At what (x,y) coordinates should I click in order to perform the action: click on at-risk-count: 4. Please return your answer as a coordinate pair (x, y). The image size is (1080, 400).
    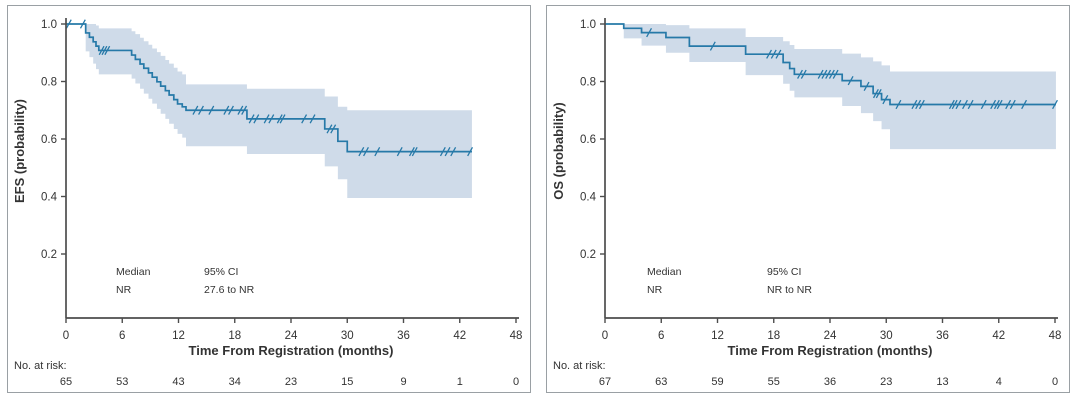
    Looking at the image, I should click on (999, 382).